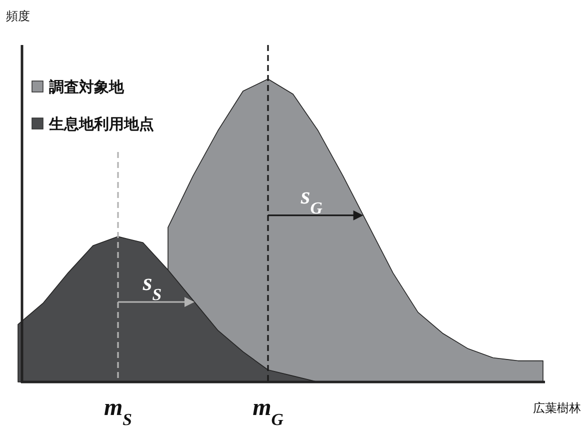  I want to click on annotation: s$_{S}$, so click(152, 287).